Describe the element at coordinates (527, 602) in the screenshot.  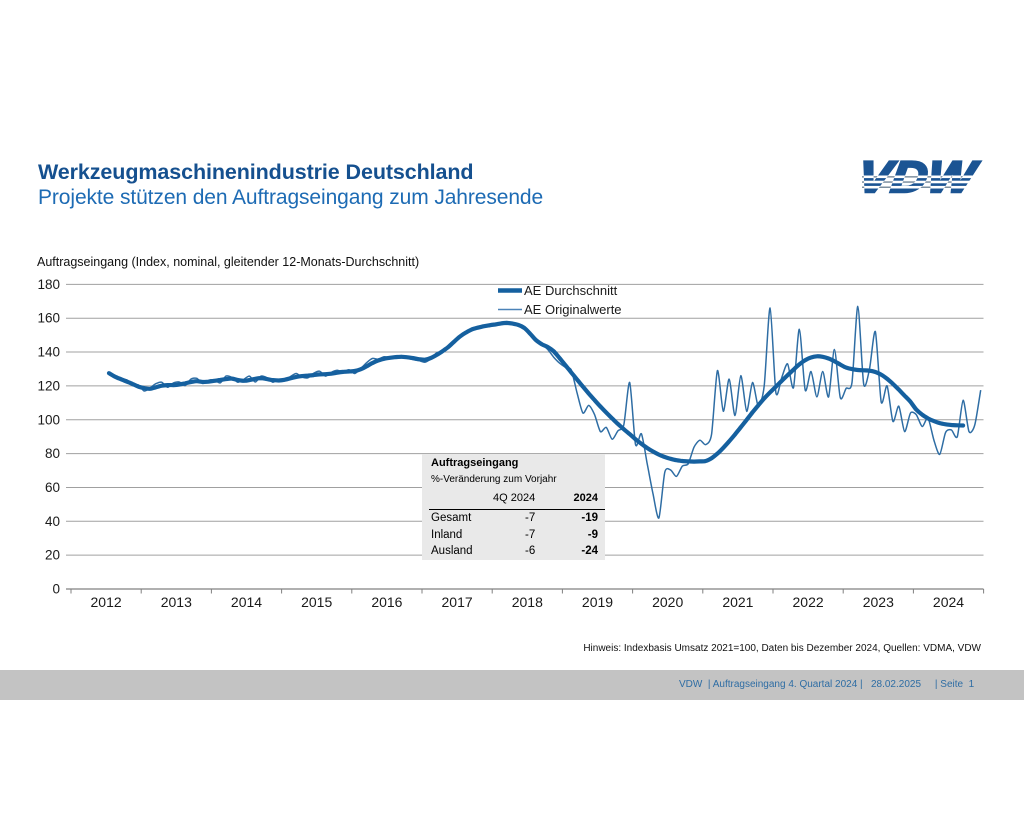
I see `svg-text: 2018` at that location.